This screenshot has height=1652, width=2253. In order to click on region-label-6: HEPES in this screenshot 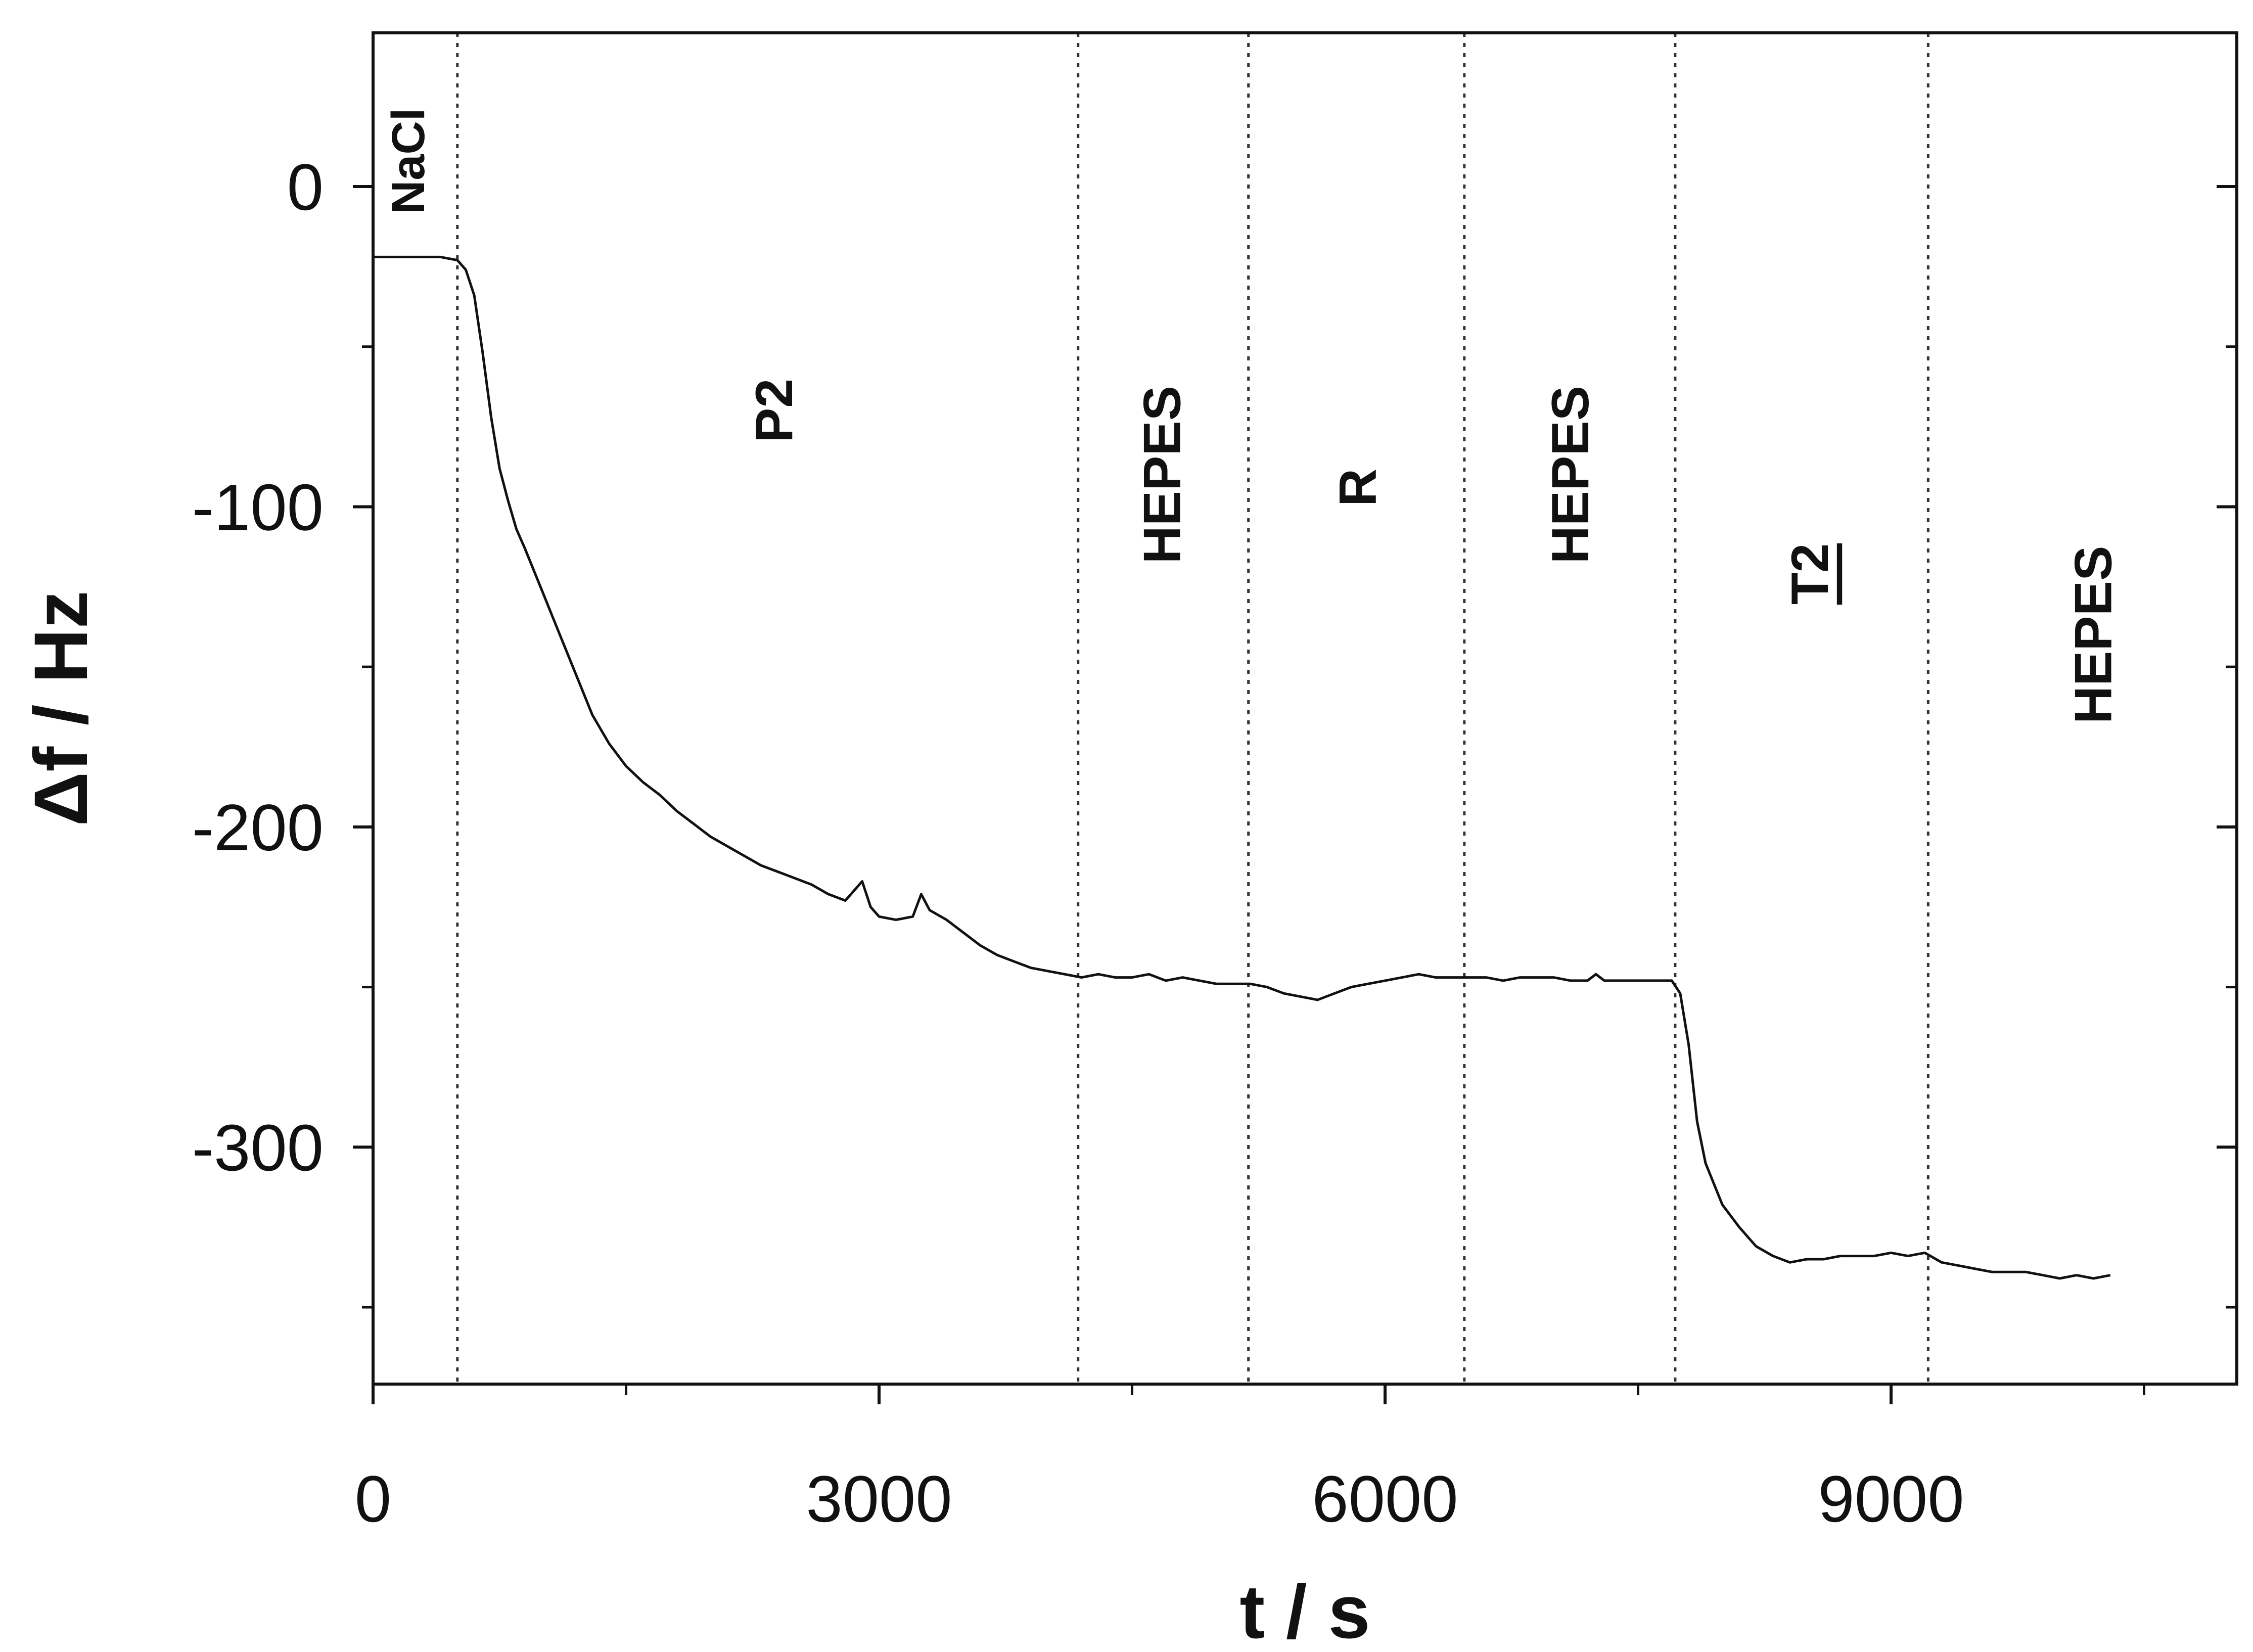, I will do `click(2093, 635)`.